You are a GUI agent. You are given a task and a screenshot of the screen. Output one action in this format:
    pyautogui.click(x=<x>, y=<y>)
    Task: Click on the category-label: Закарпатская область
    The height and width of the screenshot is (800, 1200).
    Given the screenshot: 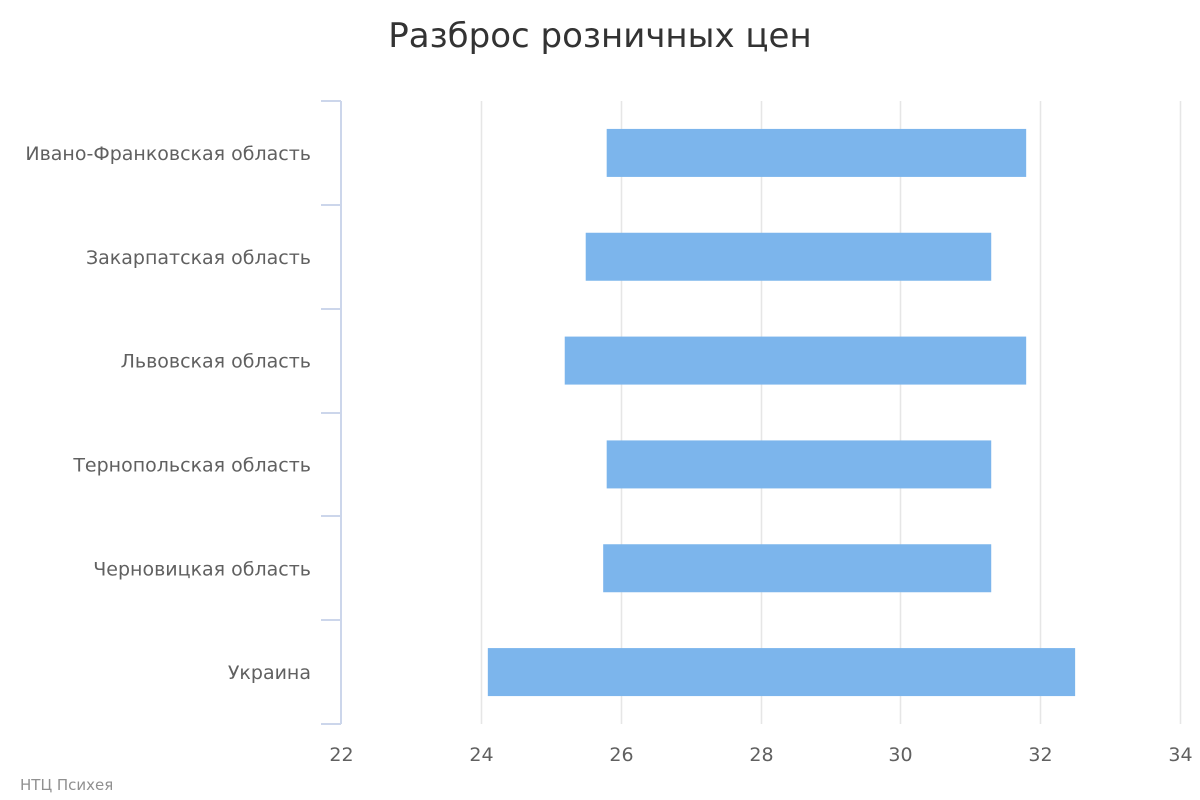 What is the action you would take?
    pyautogui.click(x=198, y=258)
    